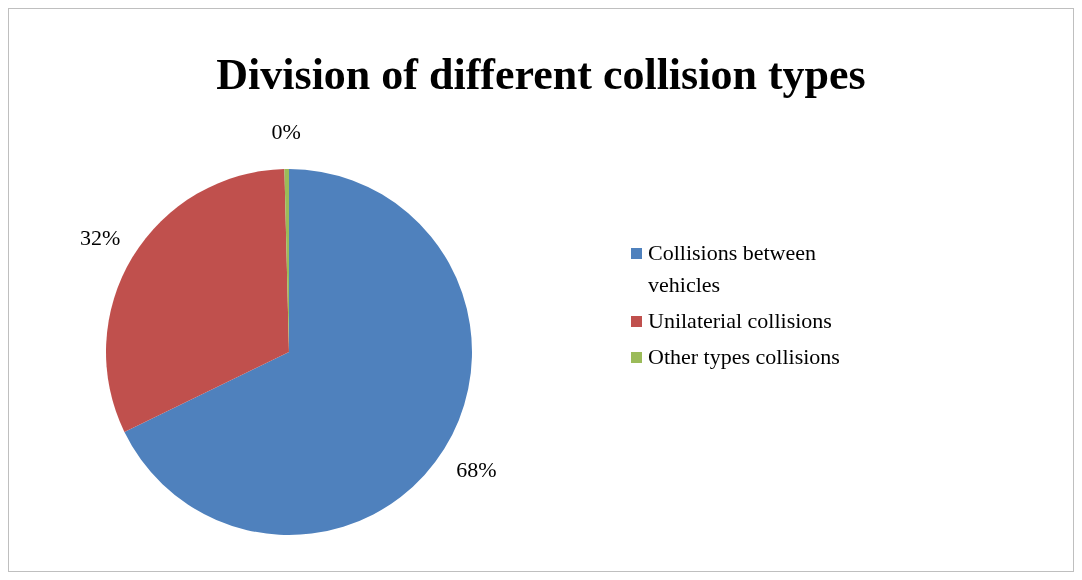 The width and height of the screenshot is (1082, 580). Describe the element at coordinates (740, 321) in the screenshot. I see `legend-label: Unilaterial collisions` at that location.